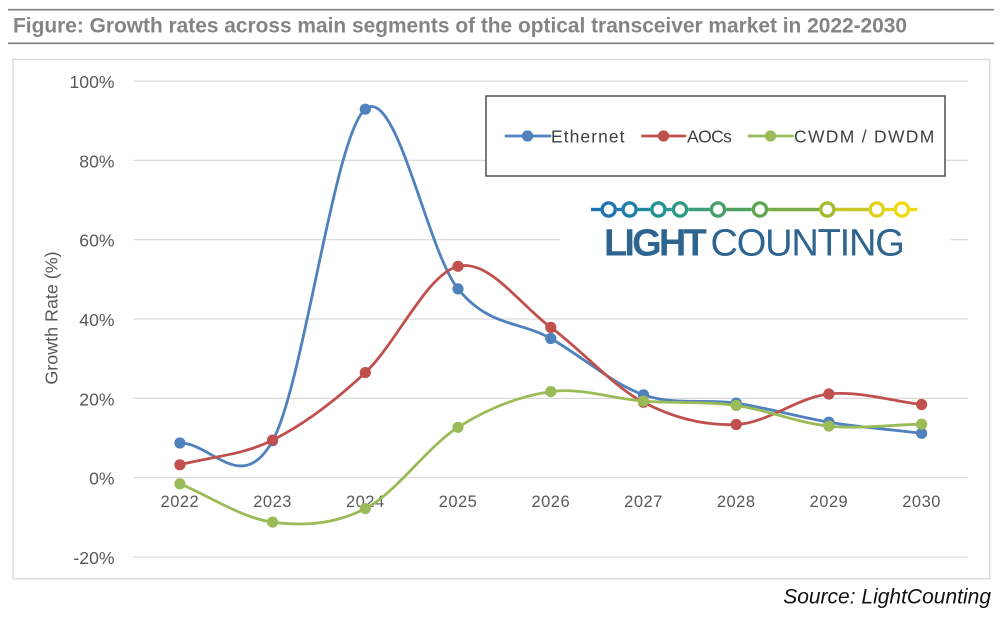 The image size is (1000, 618). I want to click on svg-text: 2026, so click(550, 502).